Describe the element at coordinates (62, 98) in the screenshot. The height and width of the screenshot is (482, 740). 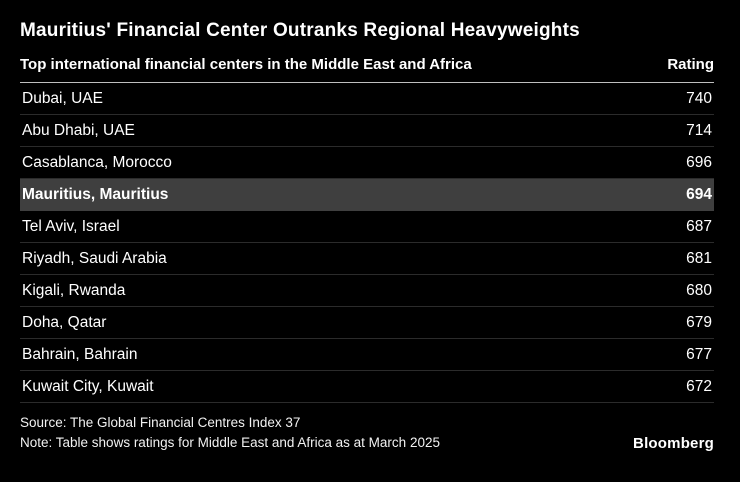
I see `row-city: Dubai, UAE` at that location.